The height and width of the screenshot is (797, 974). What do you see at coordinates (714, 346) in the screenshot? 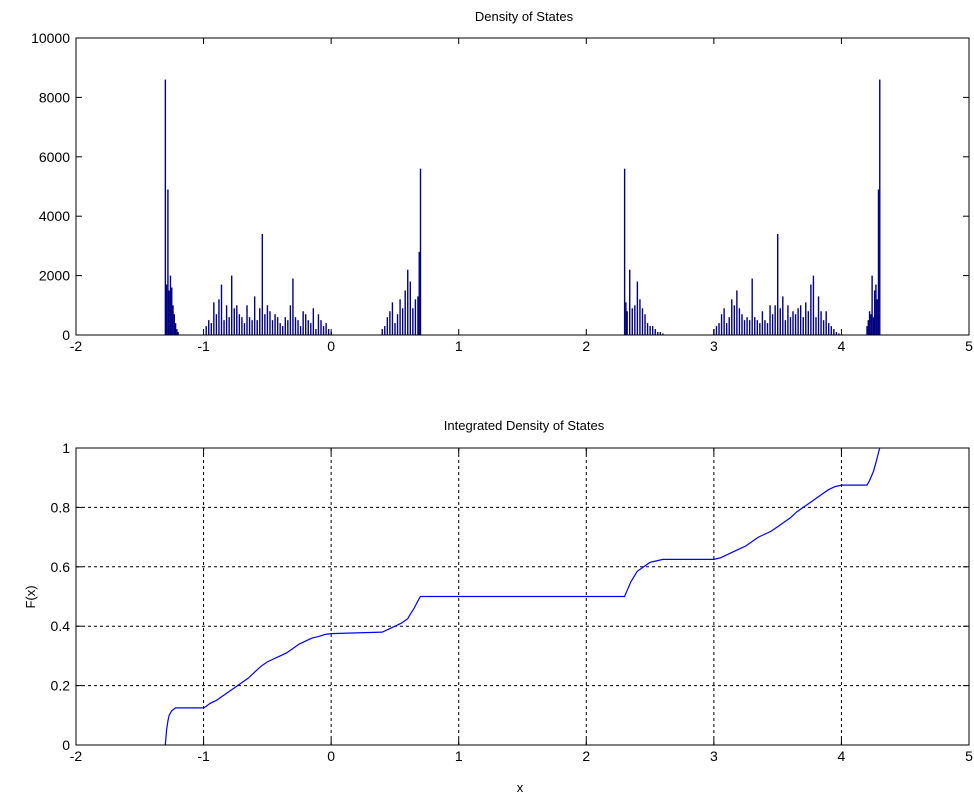
I see `x-tick-label: 3` at bounding box center [714, 346].